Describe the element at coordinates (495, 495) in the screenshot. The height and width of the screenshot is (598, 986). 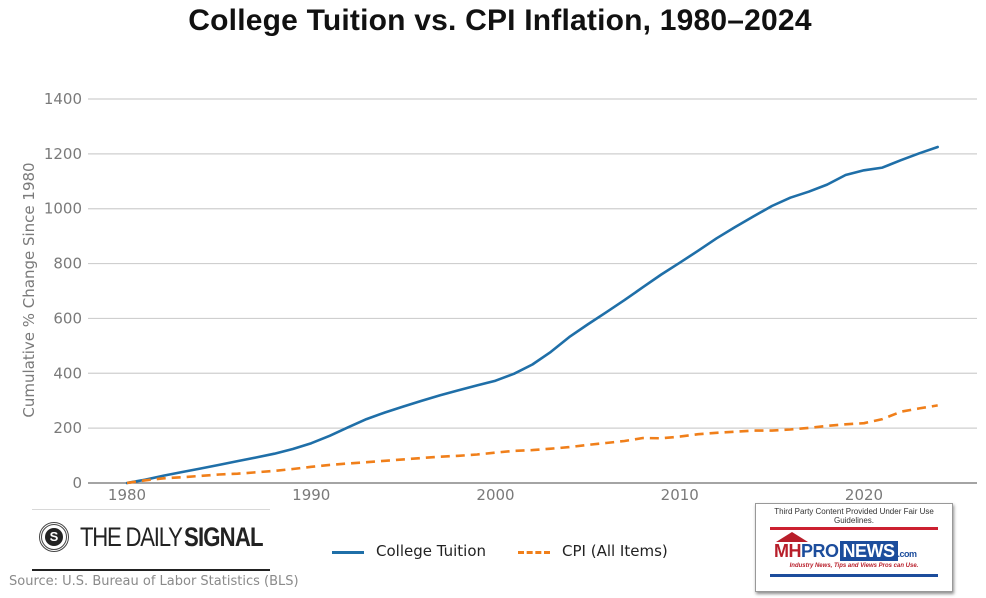
I see `x-tick-label: 2000` at that location.